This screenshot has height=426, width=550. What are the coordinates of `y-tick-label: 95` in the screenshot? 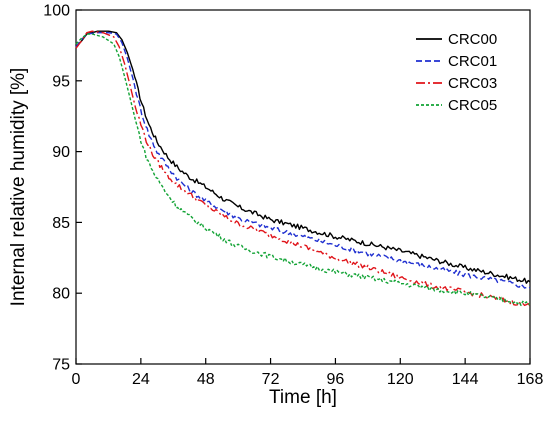 It's located at (61, 81).